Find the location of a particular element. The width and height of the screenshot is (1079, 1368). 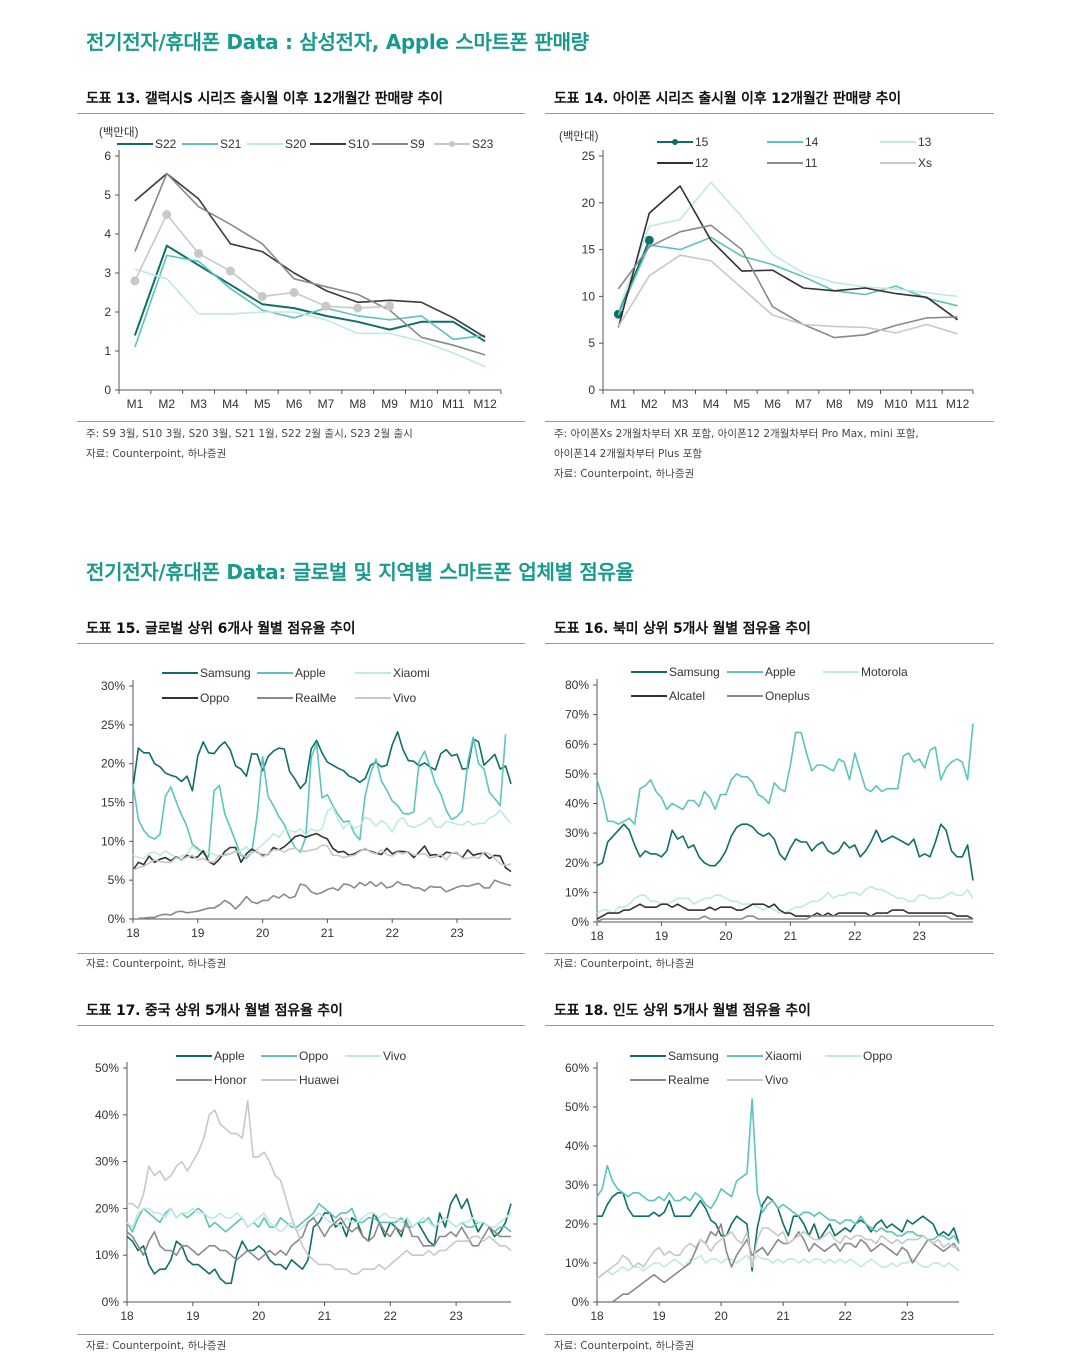

series-line-Samsung is located at coordinates (322, 761).